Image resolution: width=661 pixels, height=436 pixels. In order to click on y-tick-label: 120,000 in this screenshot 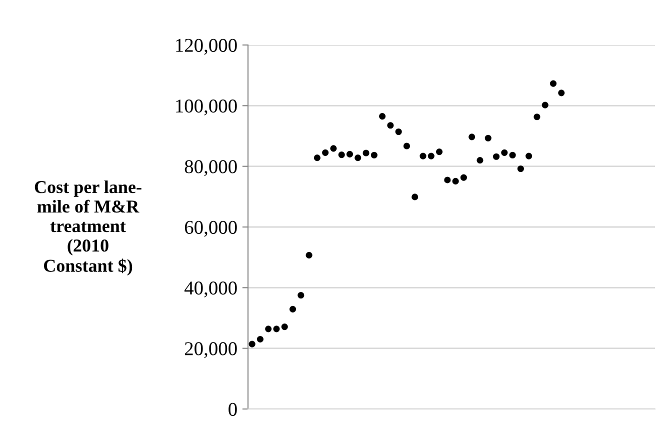, I will do `click(206, 46)`.